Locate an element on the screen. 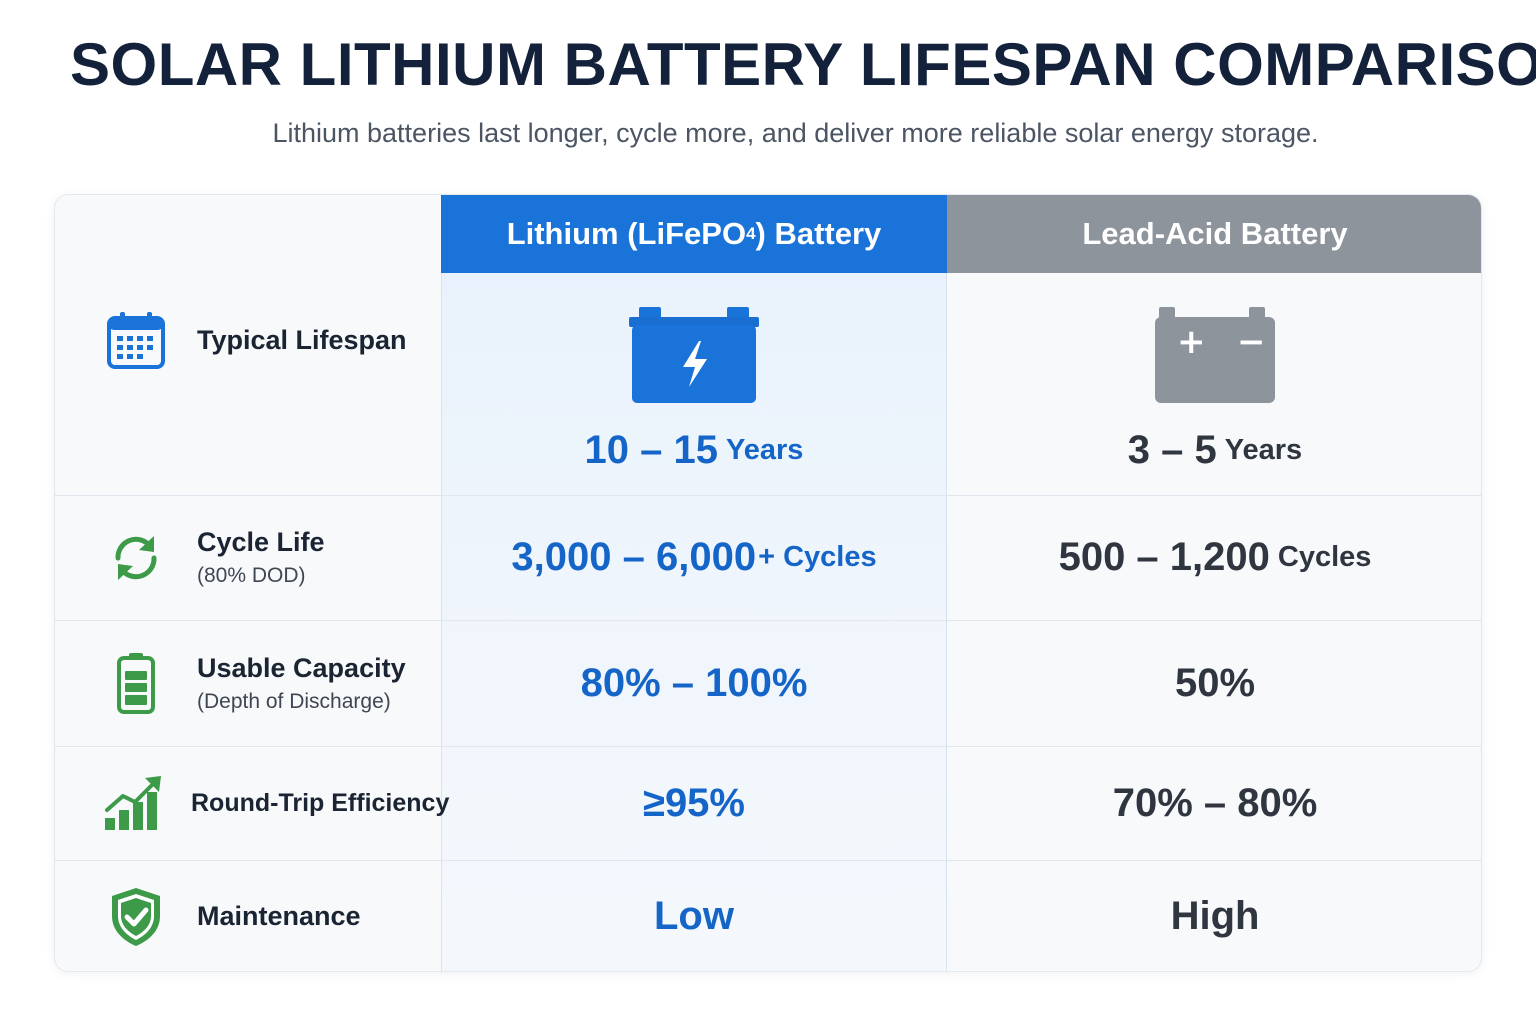  battery-plus-sign: + is located at coordinates (1191, 342).